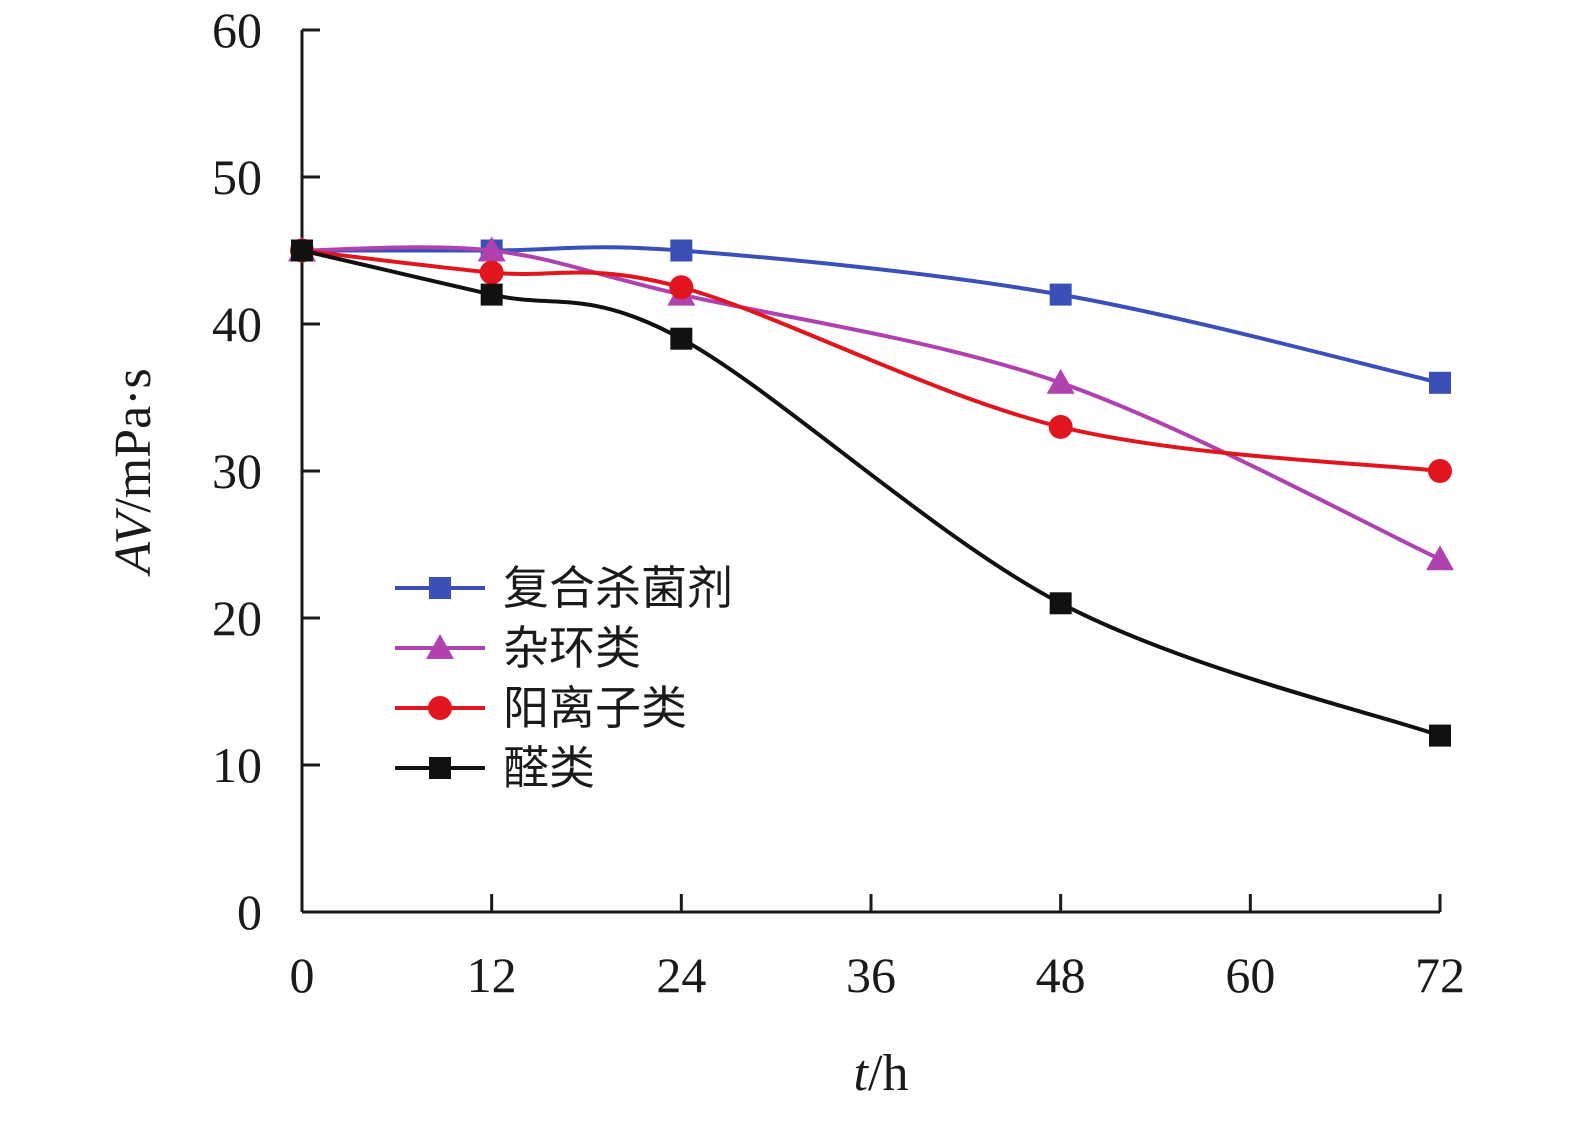 The image size is (1575, 1121). Describe the element at coordinates (618, 588) in the screenshot. I see `legend-label: 复合杀菌剂` at that location.